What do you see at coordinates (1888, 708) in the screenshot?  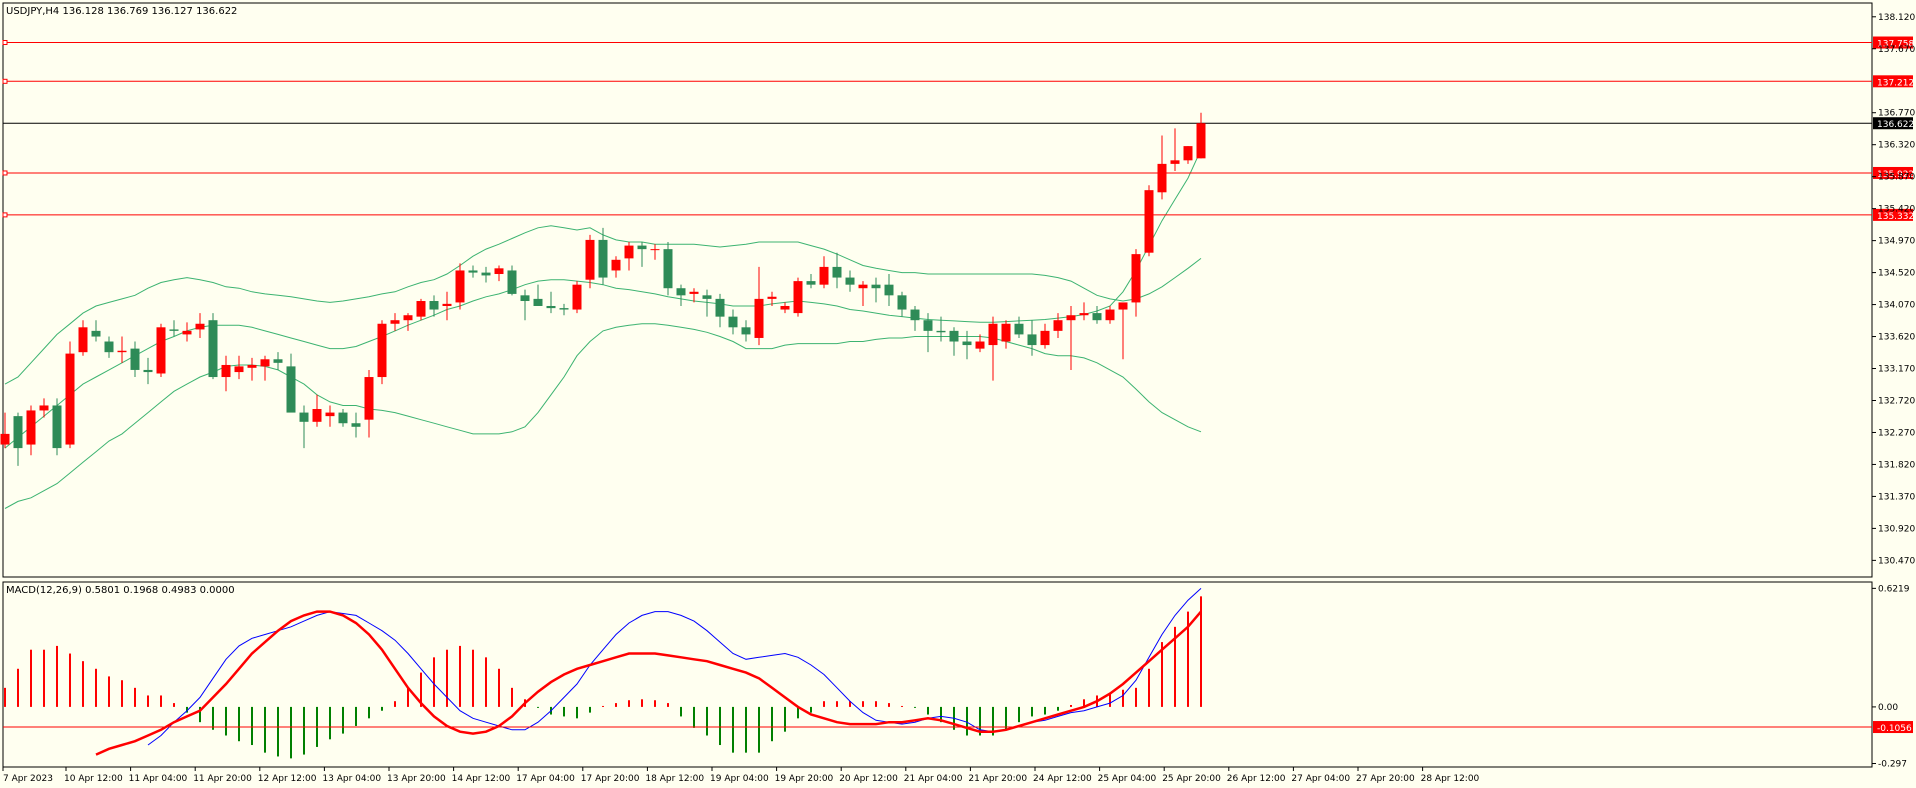 I see `macd-tick-label: 0.00` at bounding box center [1888, 708].